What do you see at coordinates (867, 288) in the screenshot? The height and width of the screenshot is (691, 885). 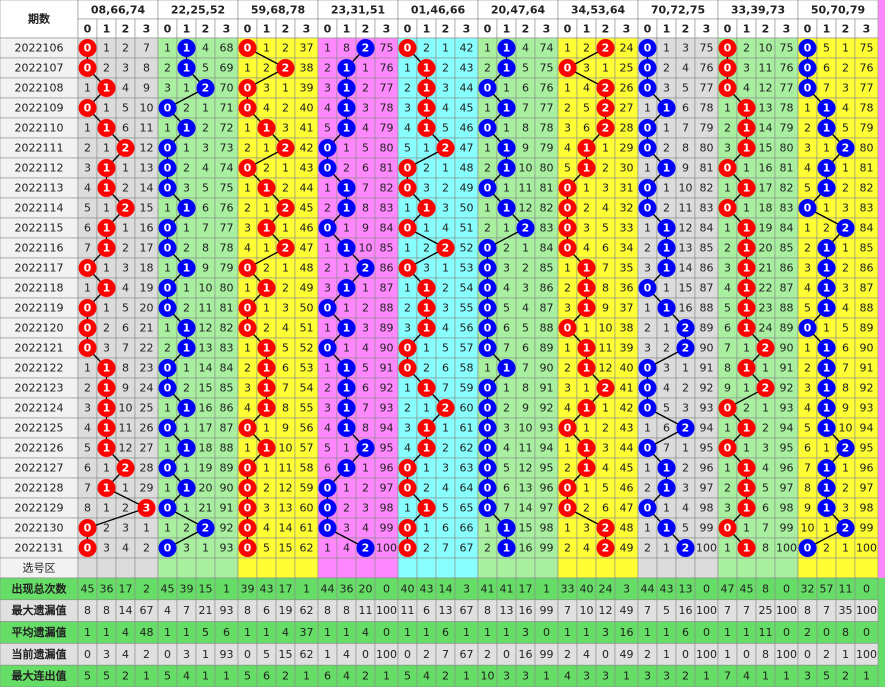 I see `omission-value: 87` at bounding box center [867, 288].